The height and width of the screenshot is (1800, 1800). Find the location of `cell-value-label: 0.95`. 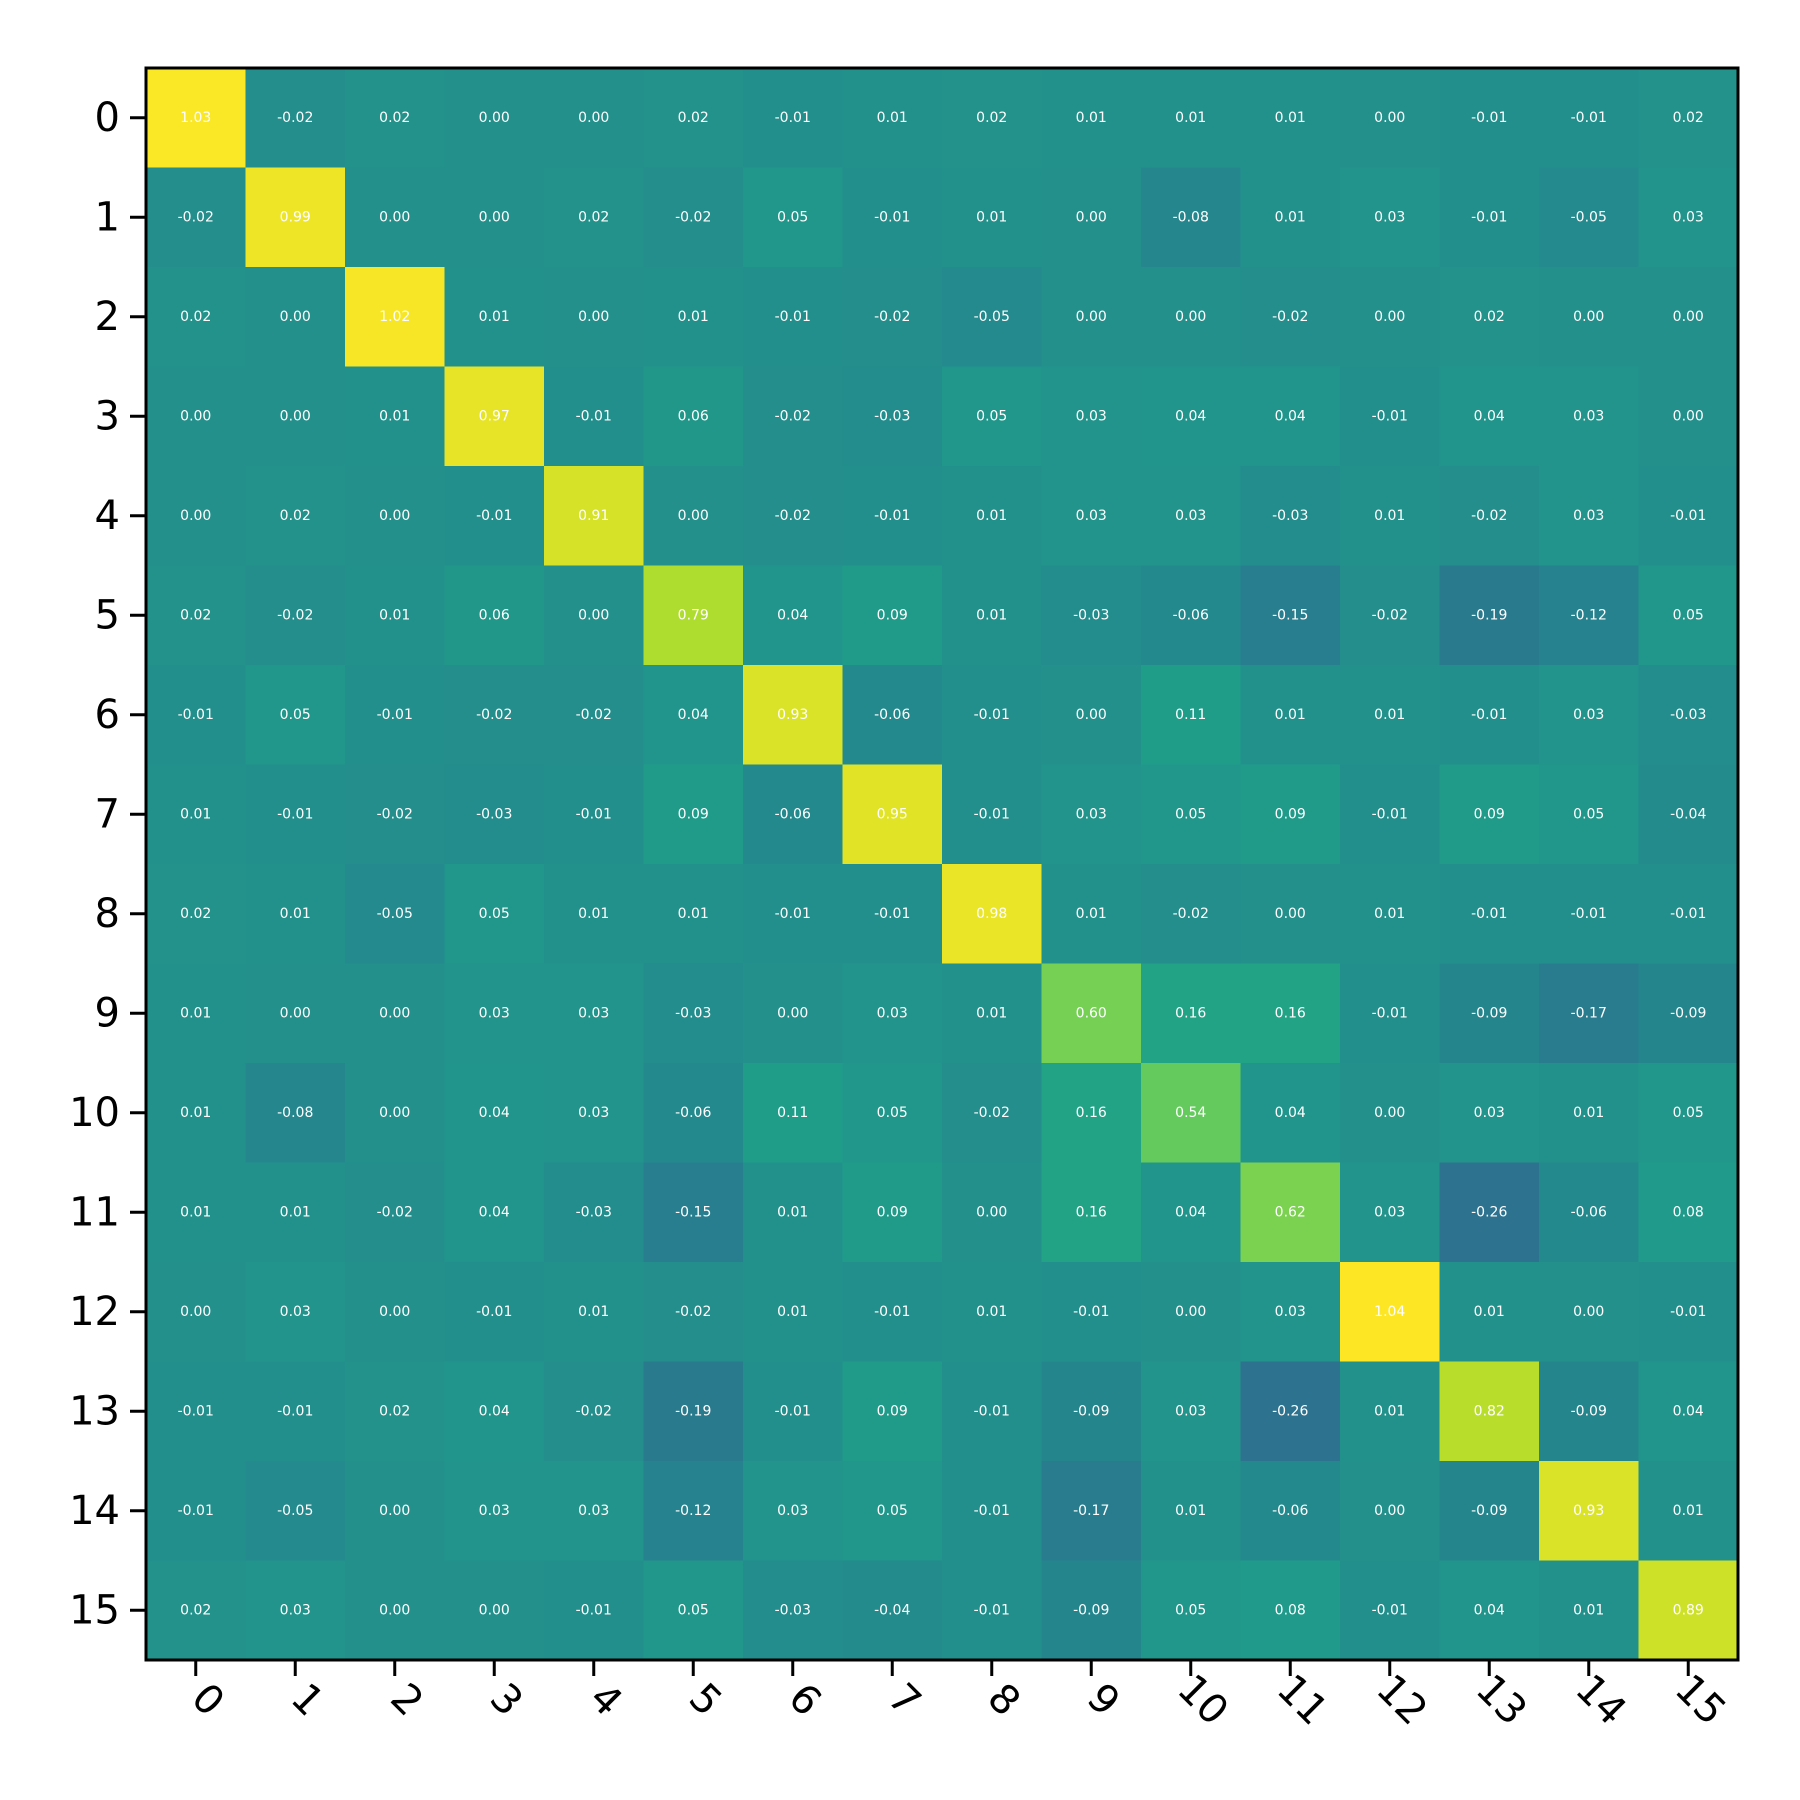

cell-value-label: 0.95 is located at coordinates (892, 814).